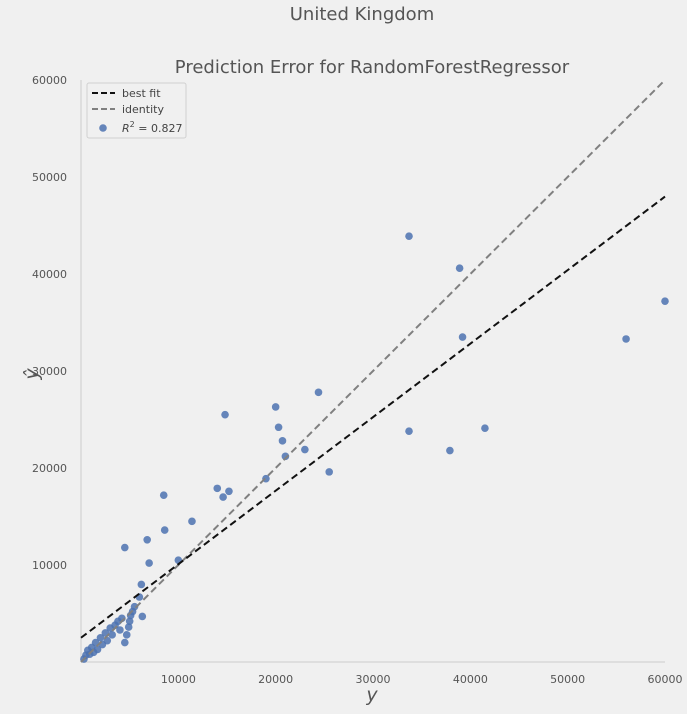 The width and height of the screenshot is (687, 714). What do you see at coordinates (470, 679) in the screenshot?
I see `x-tick-label: 40000` at bounding box center [470, 679].